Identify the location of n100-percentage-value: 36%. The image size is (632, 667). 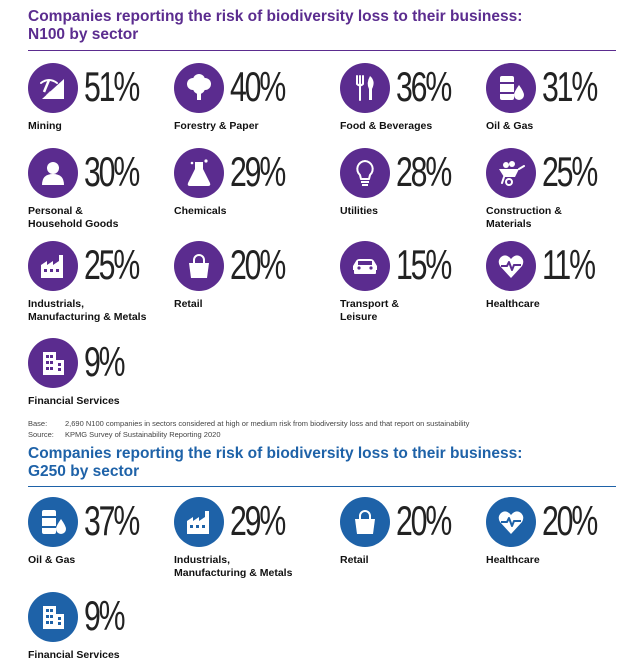
(424, 86).